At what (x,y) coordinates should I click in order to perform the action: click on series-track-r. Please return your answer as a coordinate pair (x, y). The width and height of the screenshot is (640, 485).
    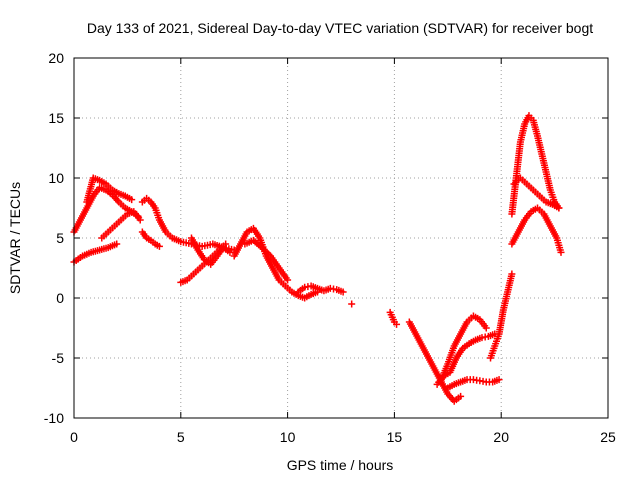
    Looking at the image, I should click on (501, 316).